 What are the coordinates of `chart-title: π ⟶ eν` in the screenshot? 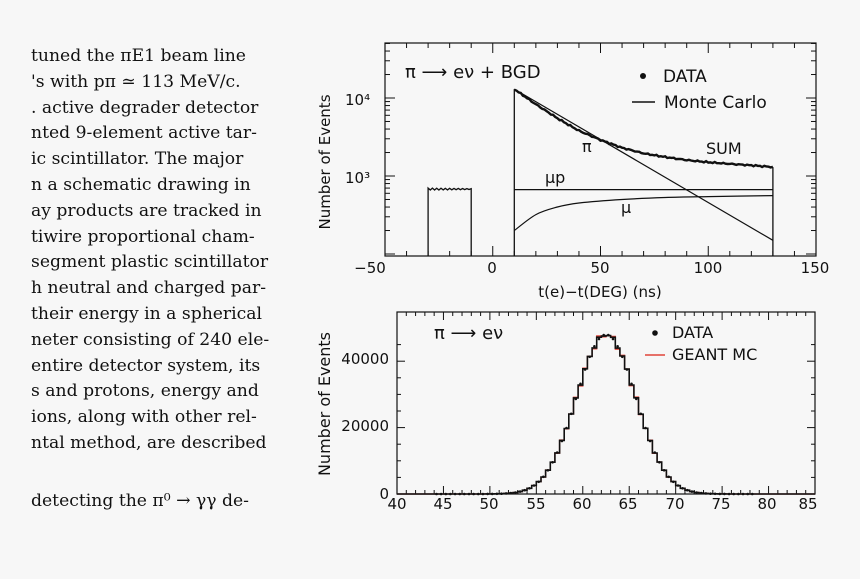 It's located at (468, 333).